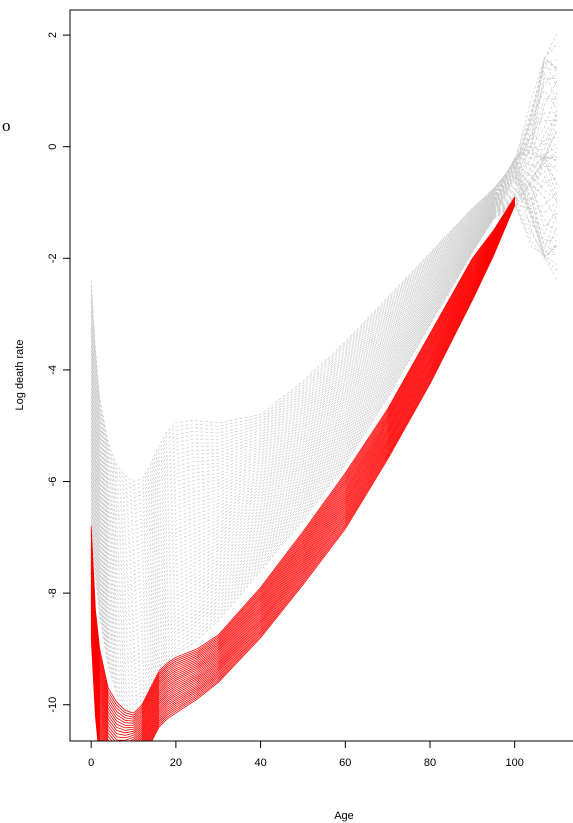 Image resolution: width=573 pixels, height=823 pixels. Describe the element at coordinates (260, 763) in the screenshot. I see `x-tick-label: 40` at that location.